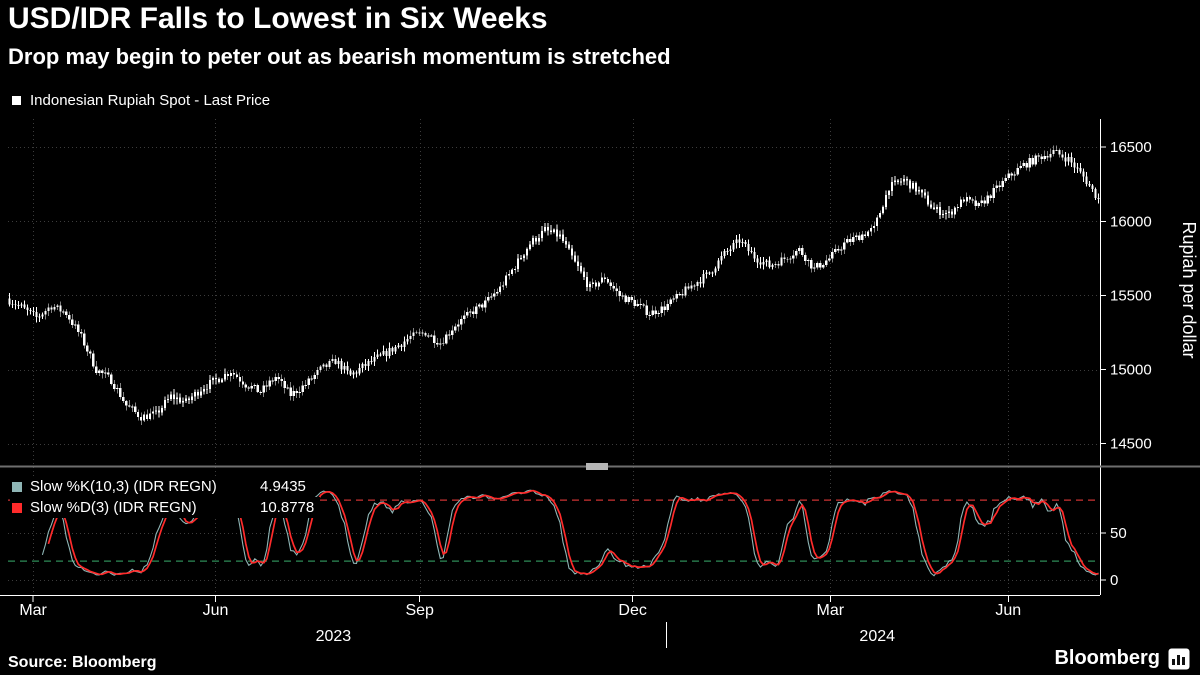  What do you see at coordinates (283, 486) in the screenshot?
I see `stoch-k-value: 4.9435` at bounding box center [283, 486].